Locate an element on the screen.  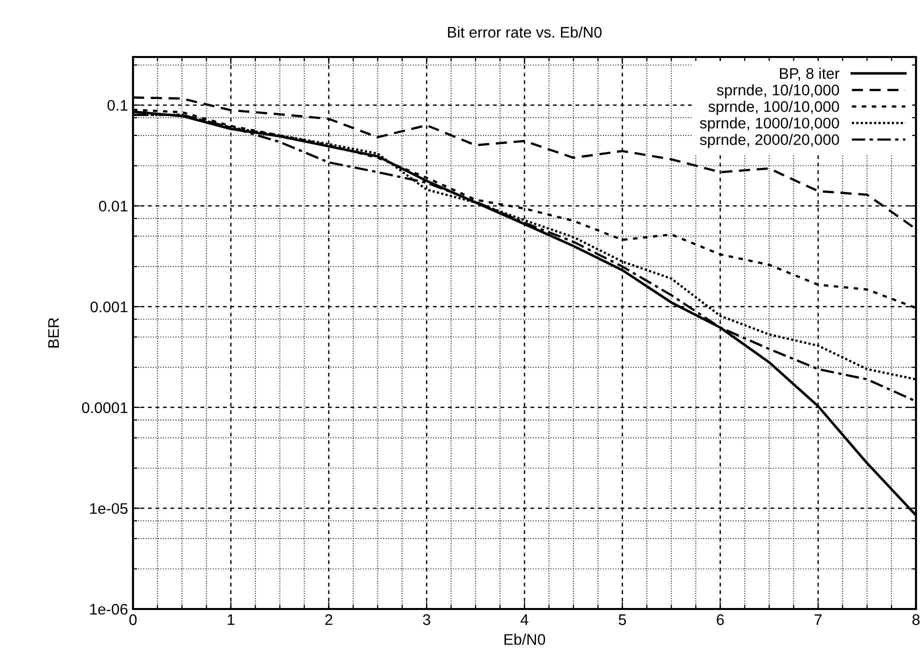
y-tick-label: 1e-06 is located at coordinates (109, 609).